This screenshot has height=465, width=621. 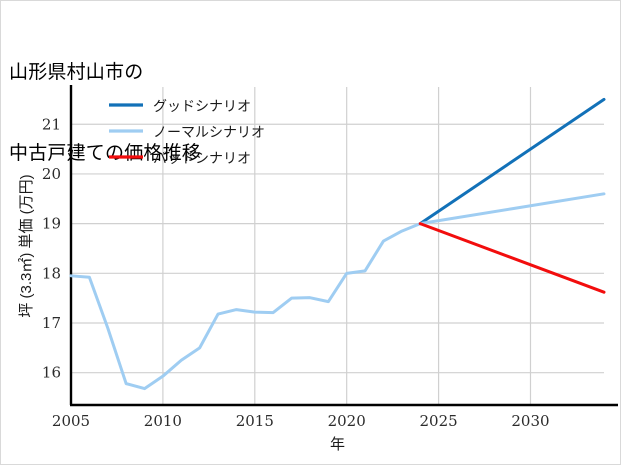 I want to click on x-tick-label-2010: 2010, so click(x=163, y=421).